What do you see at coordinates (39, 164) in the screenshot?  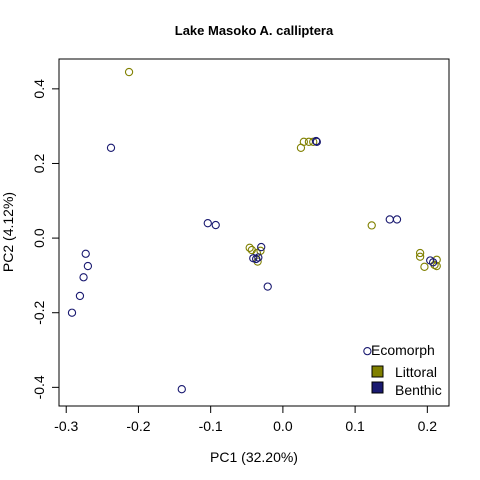 I see `y-tick-label: 0.2` at bounding box center [39, 164].